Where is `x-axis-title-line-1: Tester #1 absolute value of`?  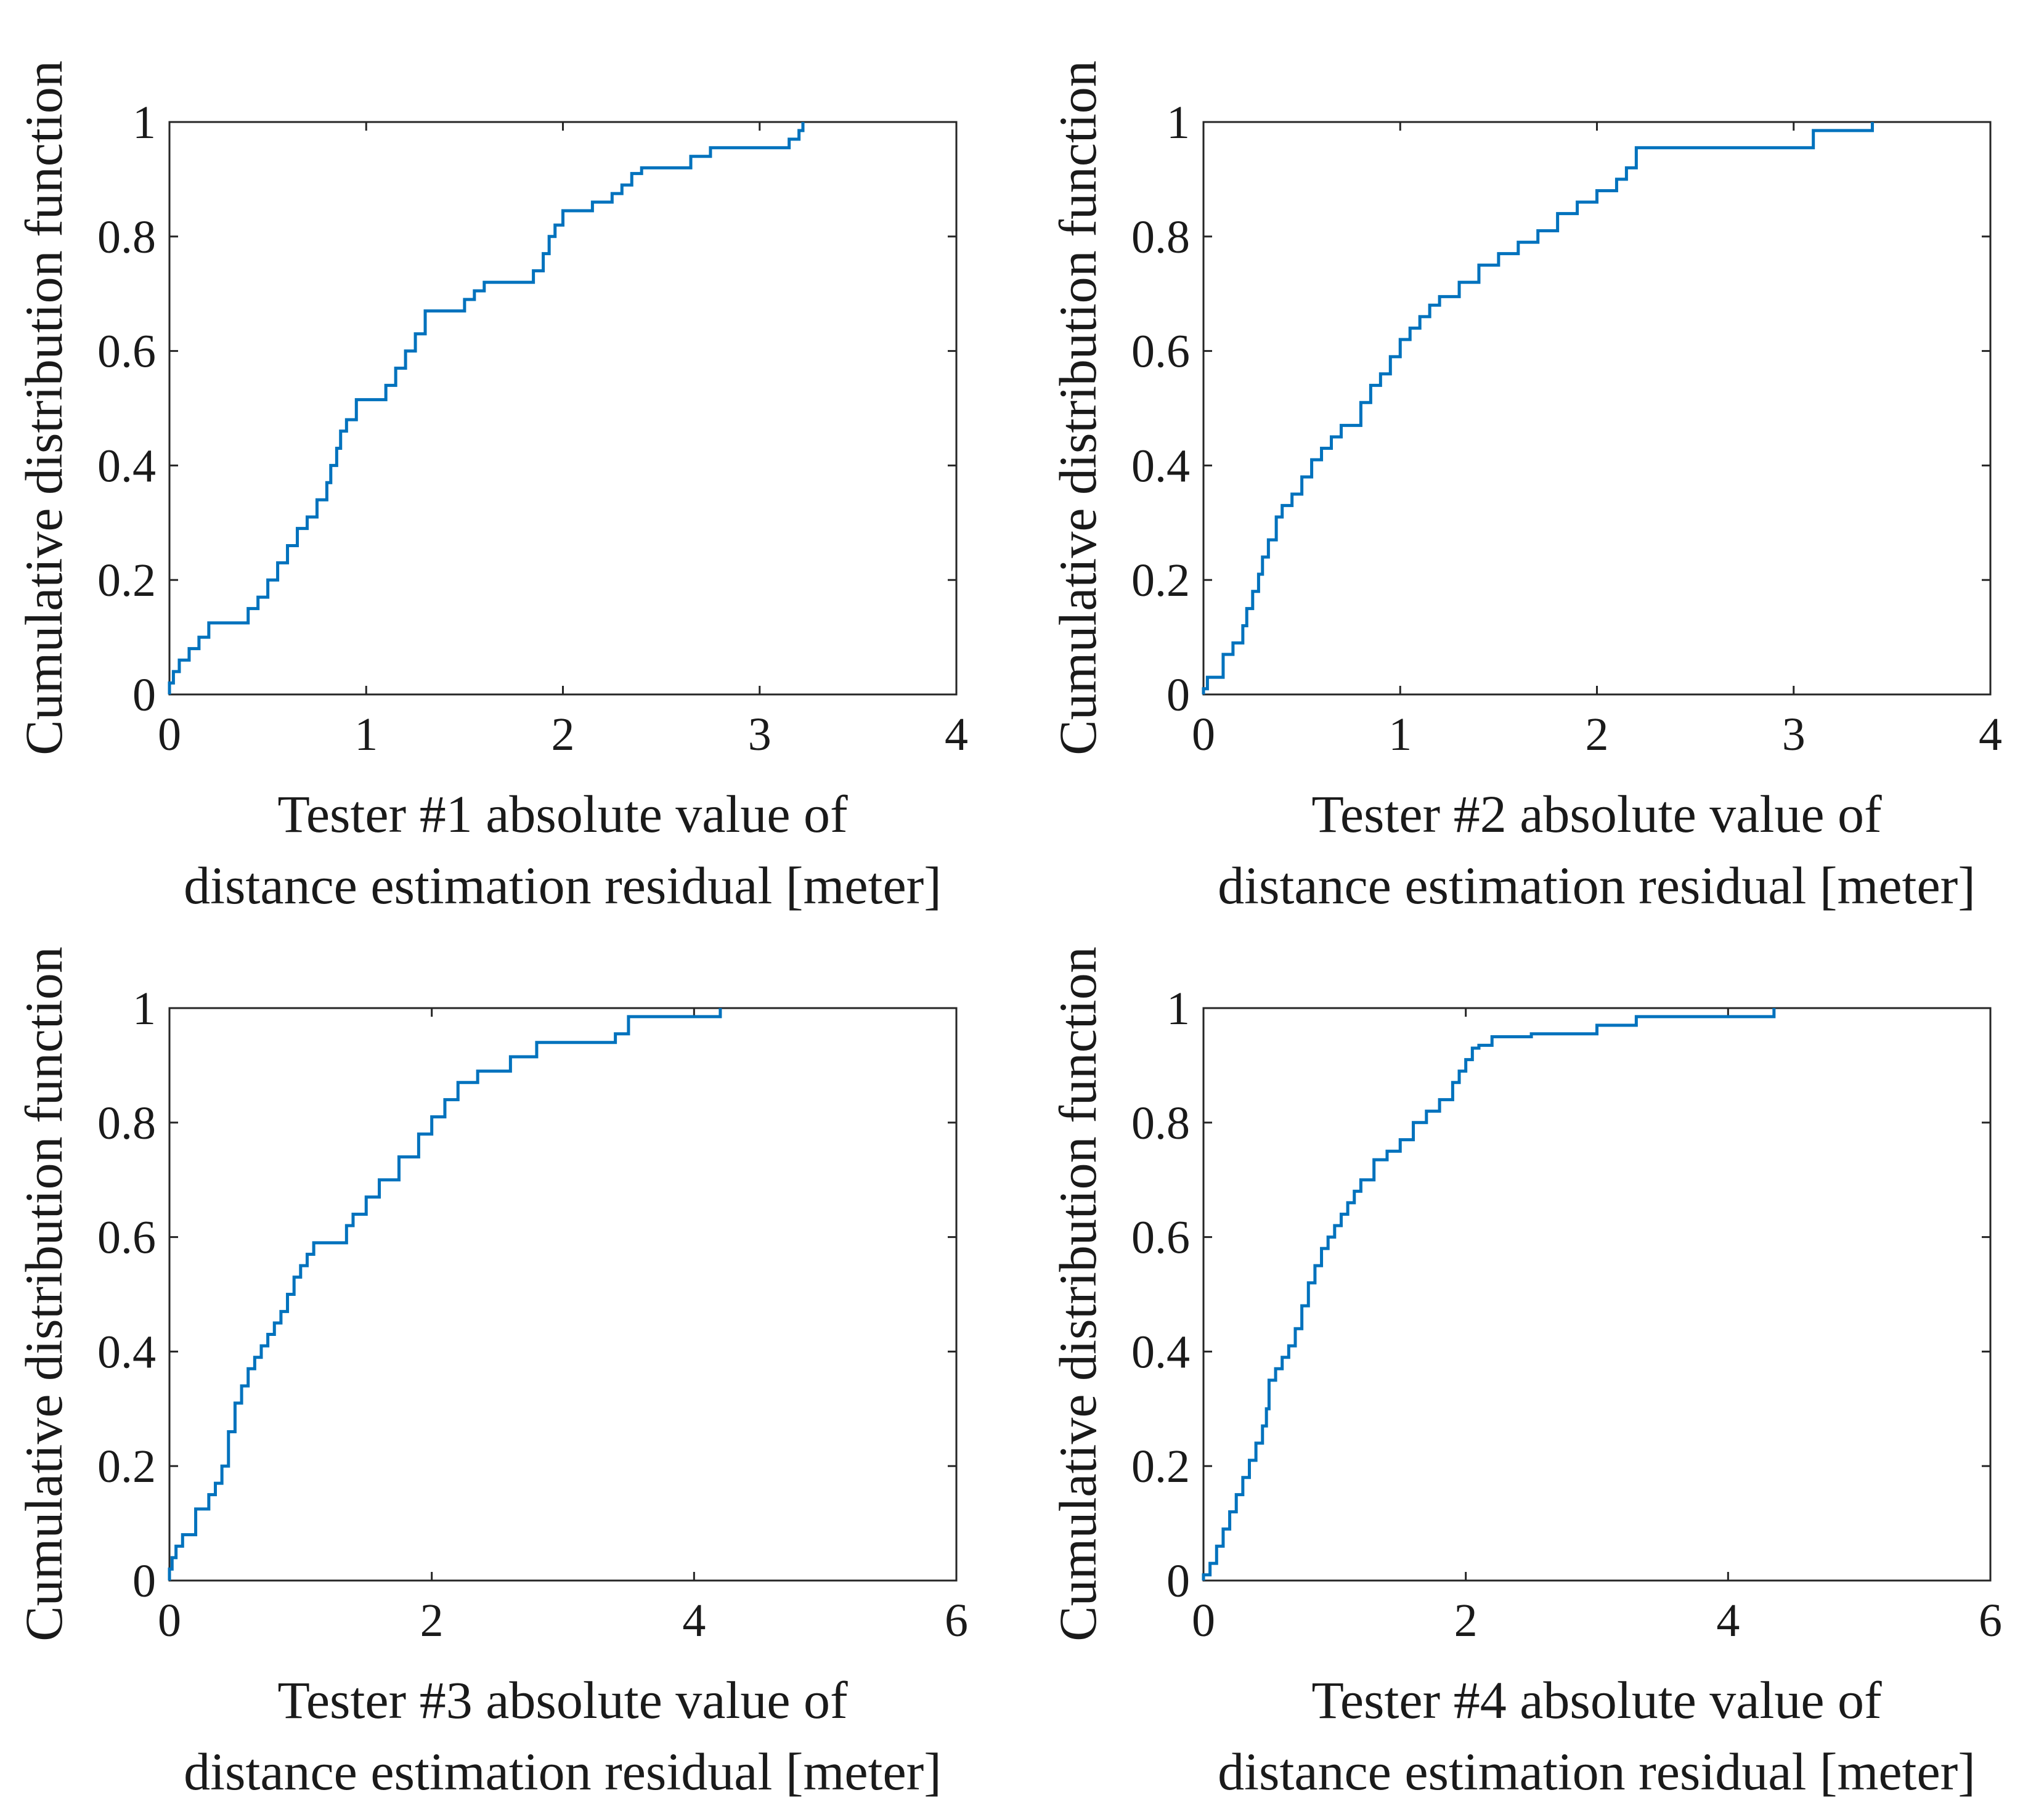
x-axis-title-line-1: Tester #1 absolute value of is located at coordinates (563, 814).